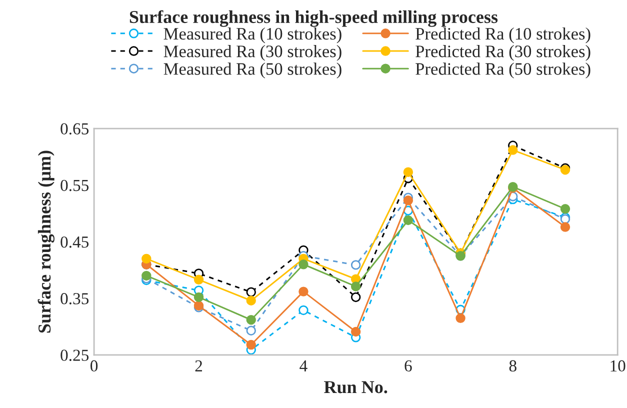 The height and width of the screenshot is (408, 627). What do you see at coordinates (74, 242) in the screenshot?
I see `y-tick-label: 0.45` at bounding box center [74, 242].